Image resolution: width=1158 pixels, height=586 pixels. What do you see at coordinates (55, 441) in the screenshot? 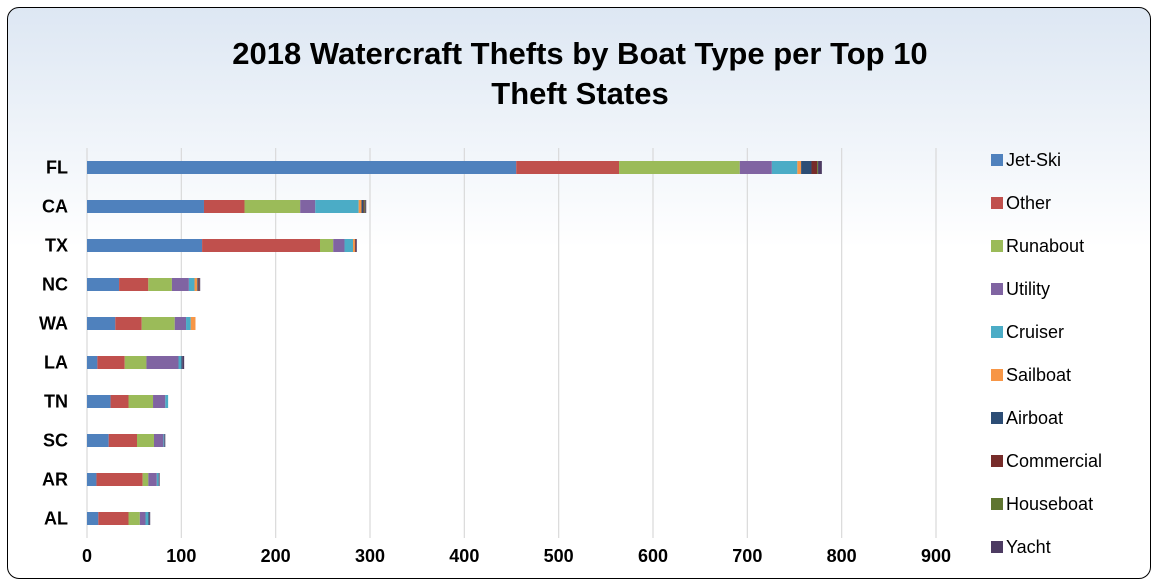
I see `category-label: SC` at bounding box center [55, 441].